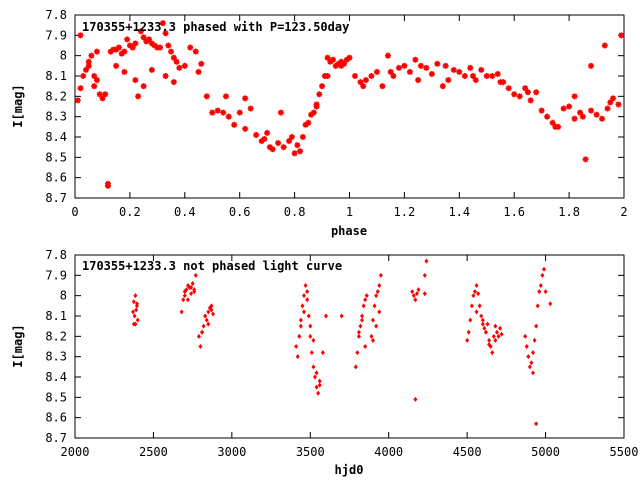 This screenshot has height=480, width=640. Describe the element at coordinates (349, 470) in the screenshot. I see `unphased-x-axis-label: hjd0` at that location.